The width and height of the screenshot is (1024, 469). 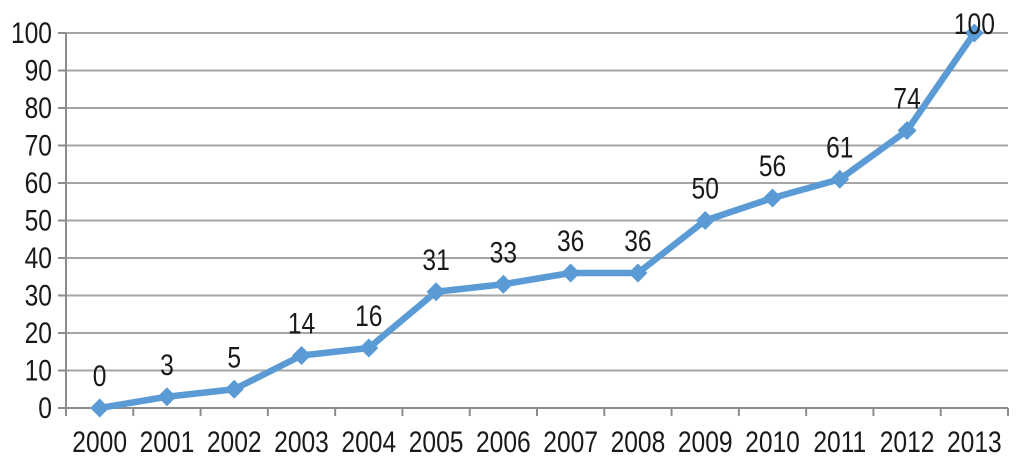 I want to click on y-tick-label: 50, so click(x=38, y=220).